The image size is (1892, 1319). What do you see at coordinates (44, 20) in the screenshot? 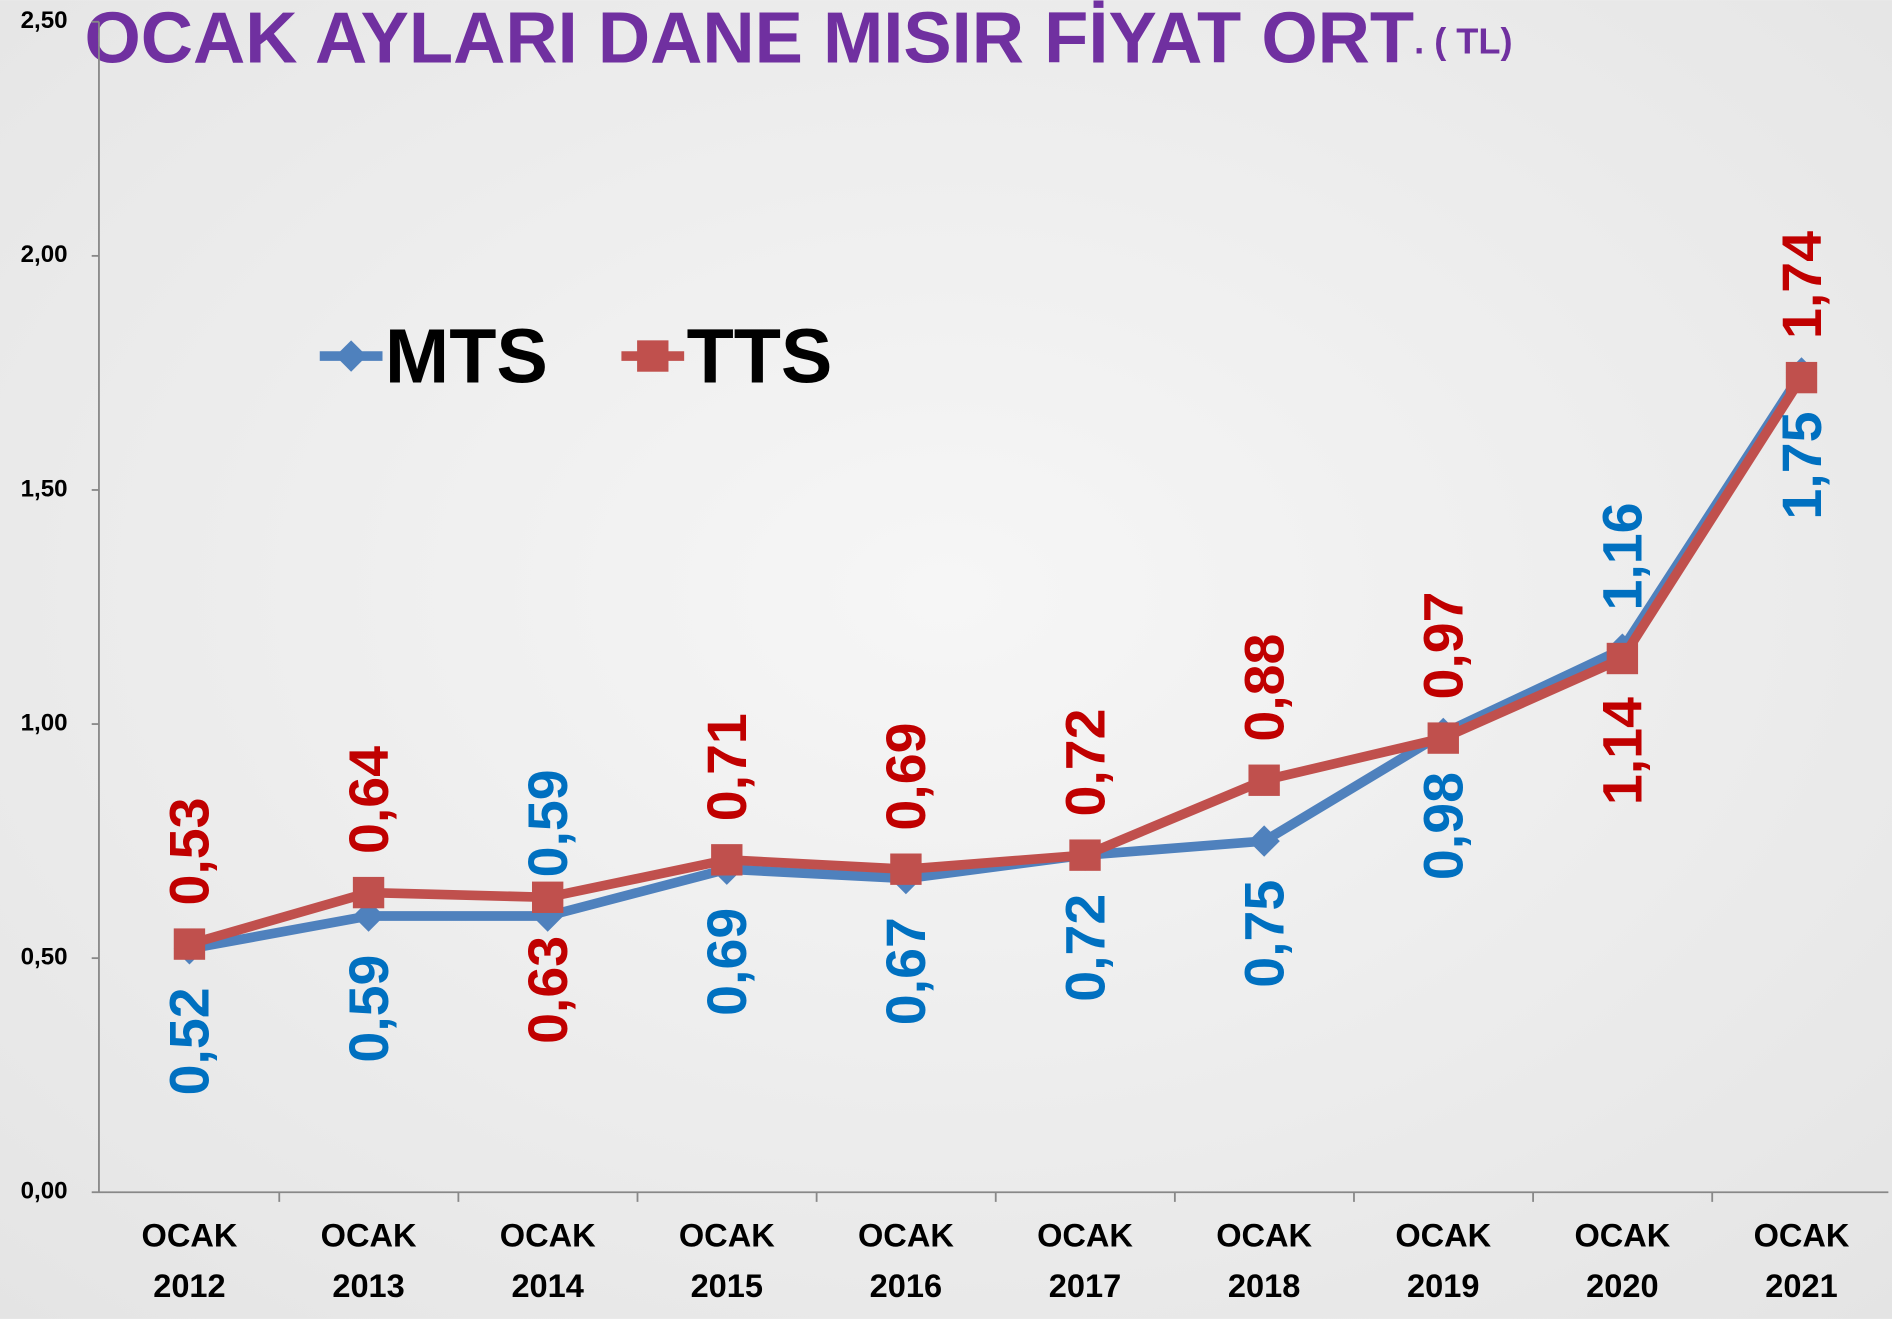
I see `y-tick-label: 2,50` at bounding box center [44, 20].